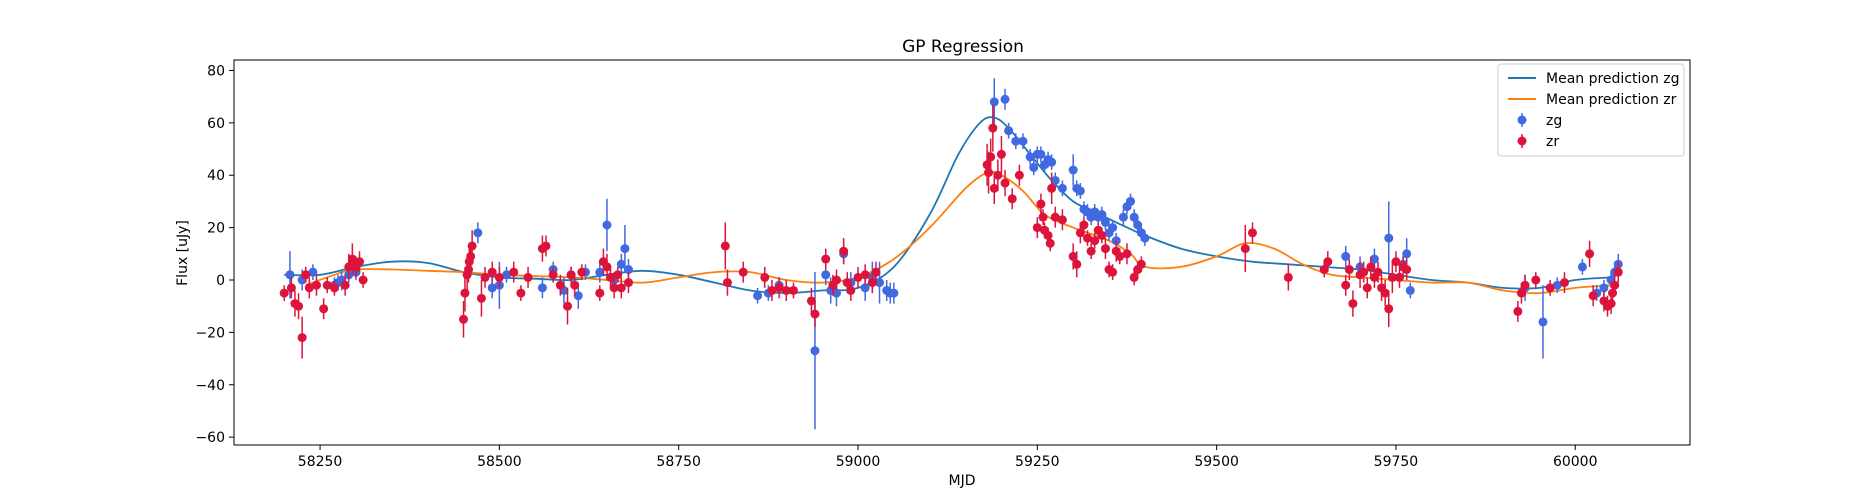  I want to click on legend-label-line-zg: Mean prediction zg, so click(1613, 79).